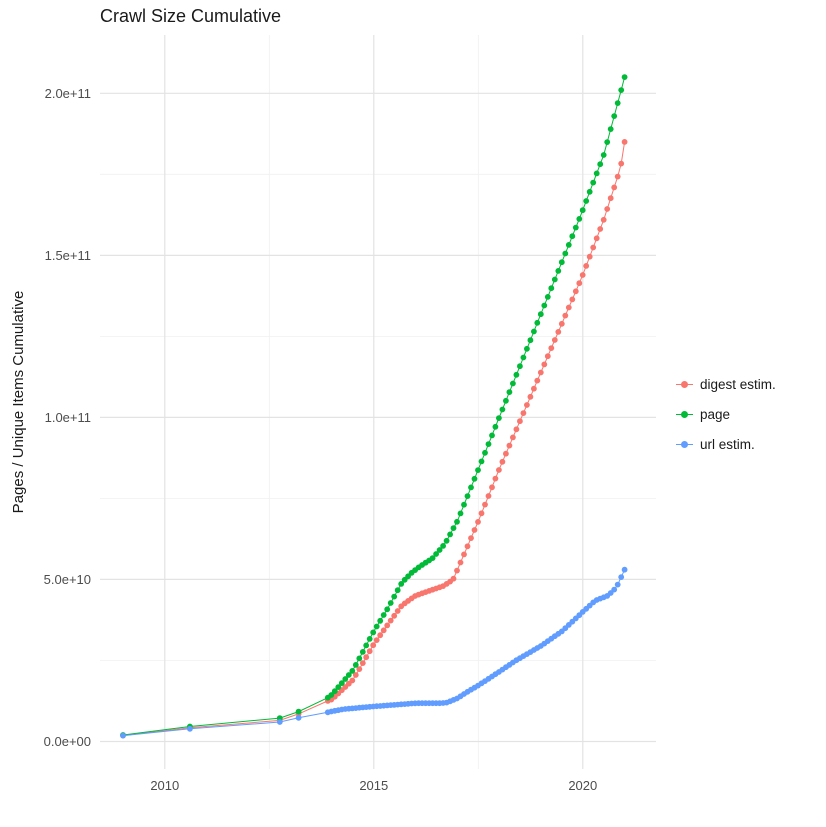  I want to click on y-tick-label: 5.0e+10, so click(67, 579).